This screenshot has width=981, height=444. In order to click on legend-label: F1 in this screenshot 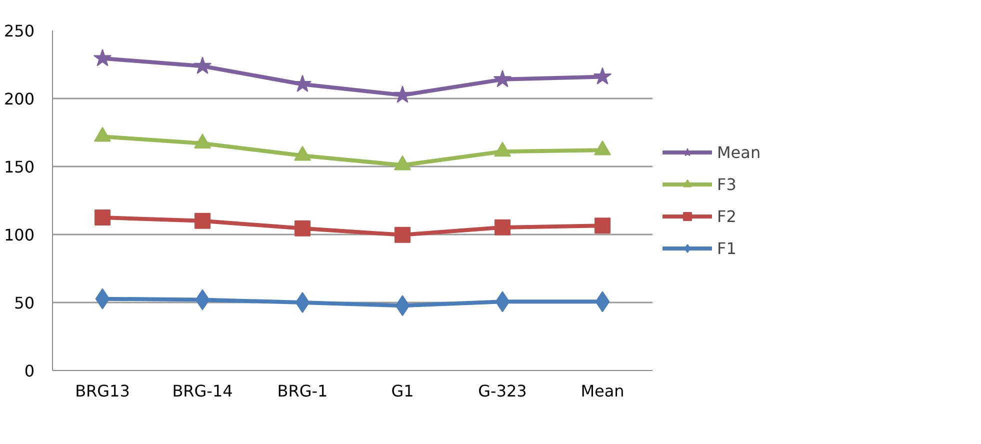, I will do `click(727, 248)`.